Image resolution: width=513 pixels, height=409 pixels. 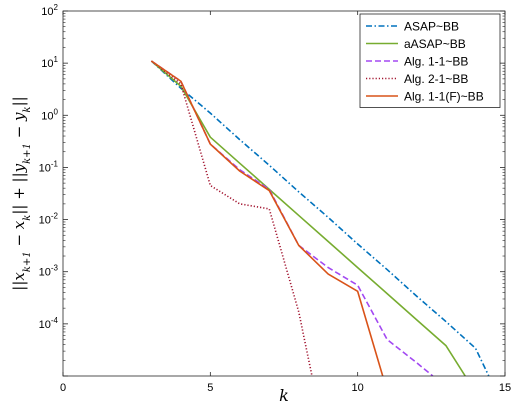 What do you see at coordinates (431, 27) in the screenshot?
I see `legend-label-1: ASAP~BB` at bounding box center [431, 27].